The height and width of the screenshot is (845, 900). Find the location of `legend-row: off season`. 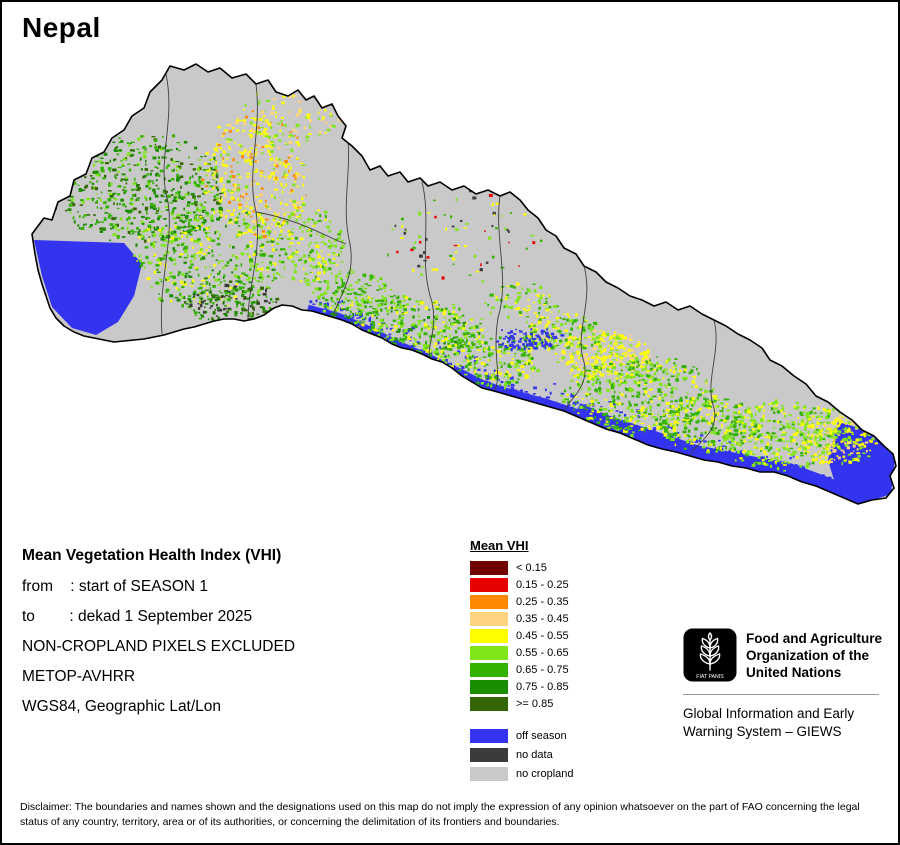

legend-row: off season is located at coordinates (550, 735).